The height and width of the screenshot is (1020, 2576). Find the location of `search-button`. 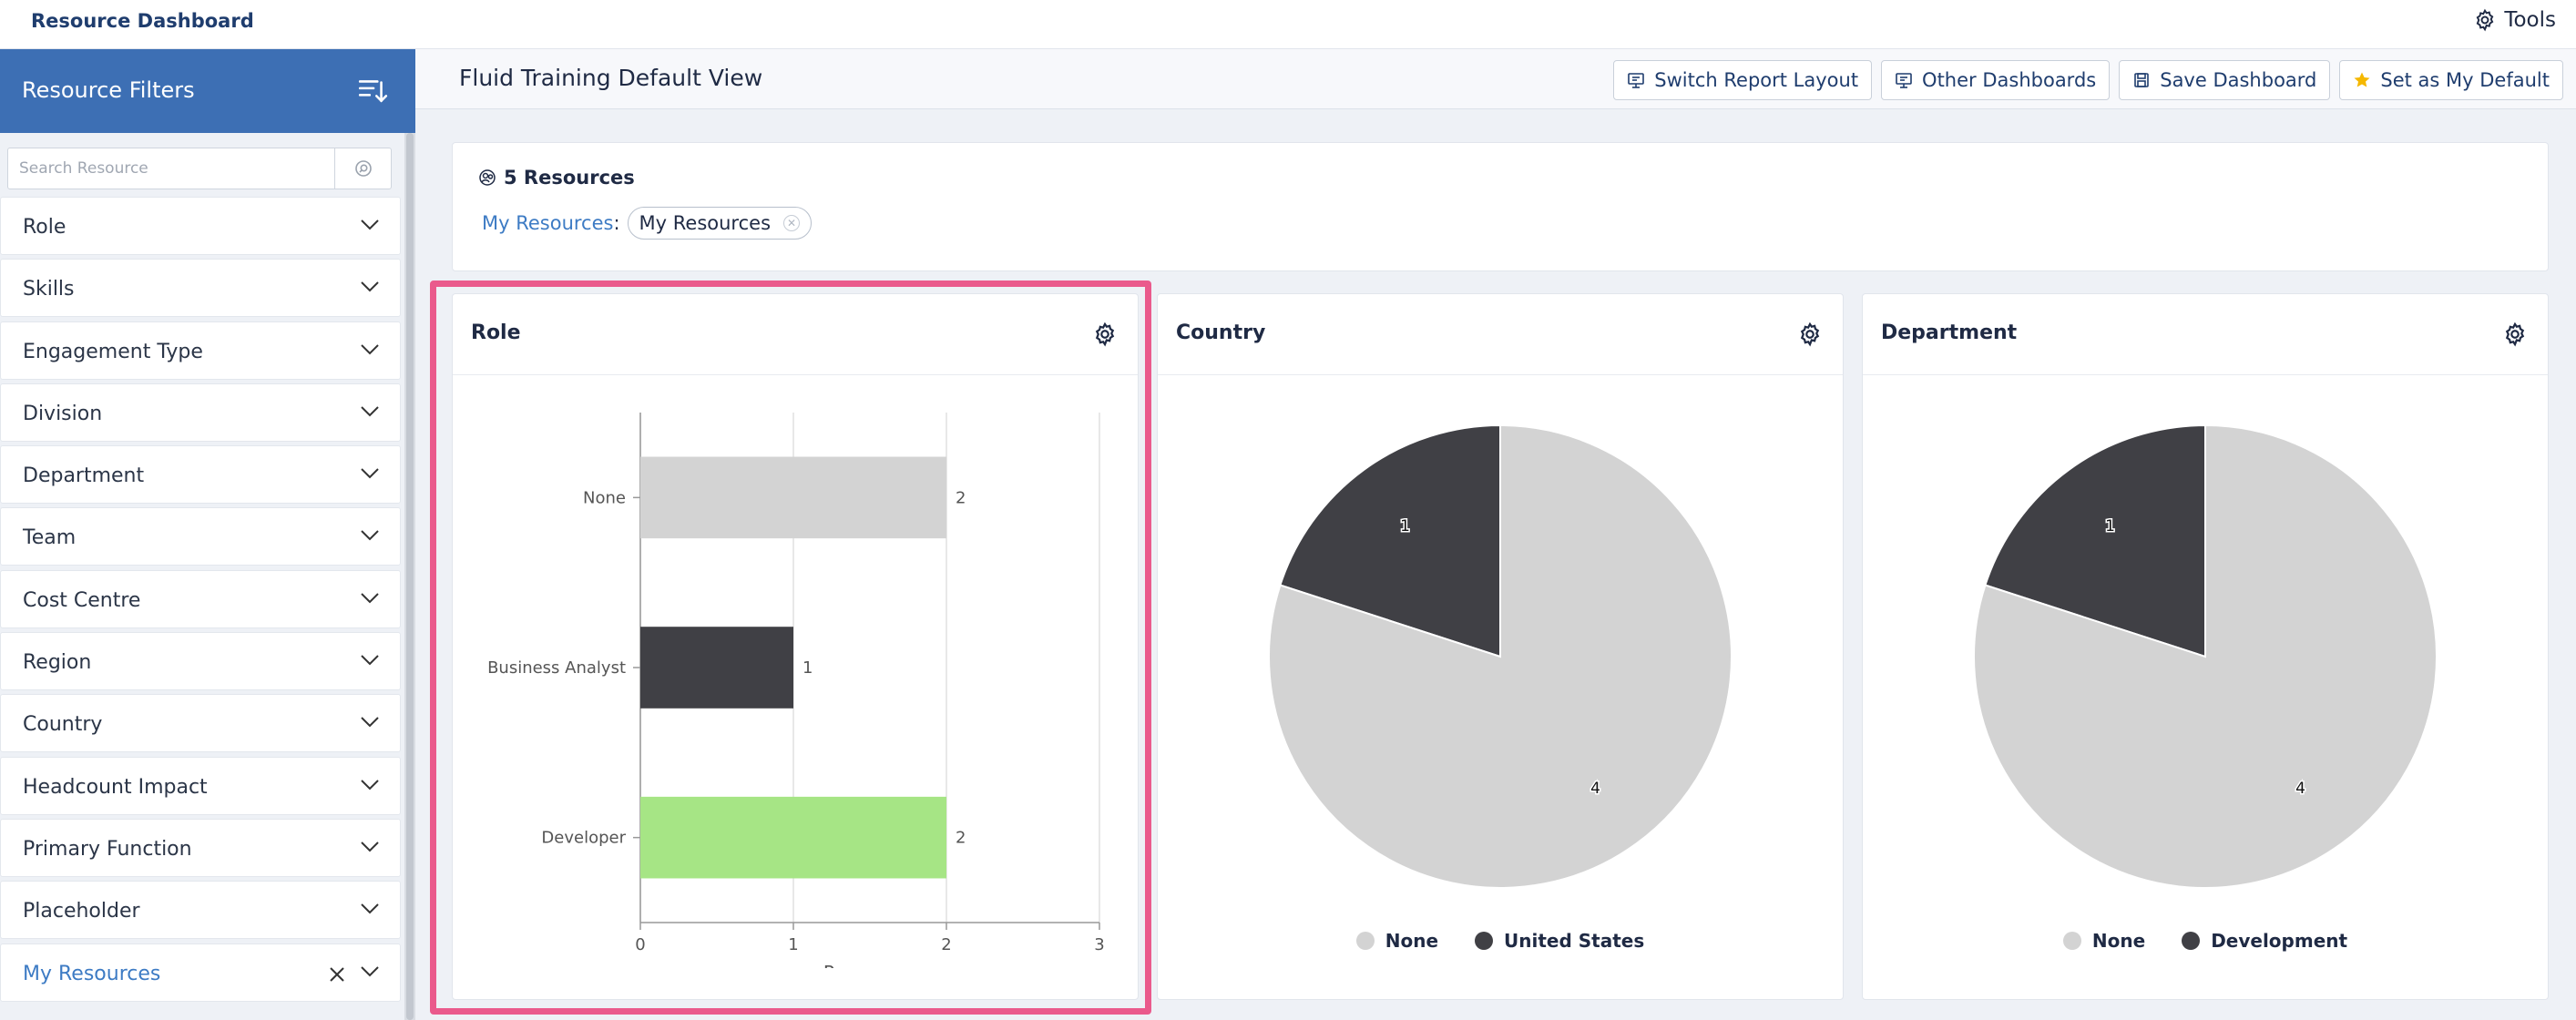

search-button is located at coordinates (362, 168).